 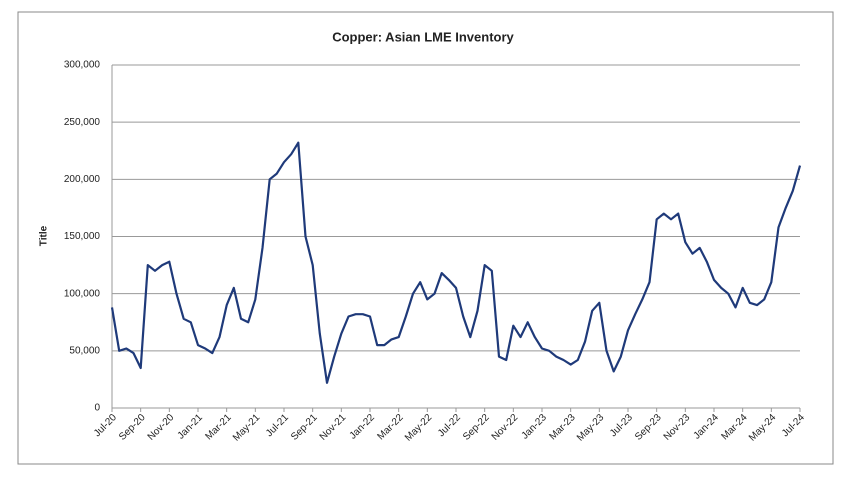 What do you see at coordinates (97, 408) in the screenshot?
I see `y-tick-label: 0` at bounding box center [97, 408].